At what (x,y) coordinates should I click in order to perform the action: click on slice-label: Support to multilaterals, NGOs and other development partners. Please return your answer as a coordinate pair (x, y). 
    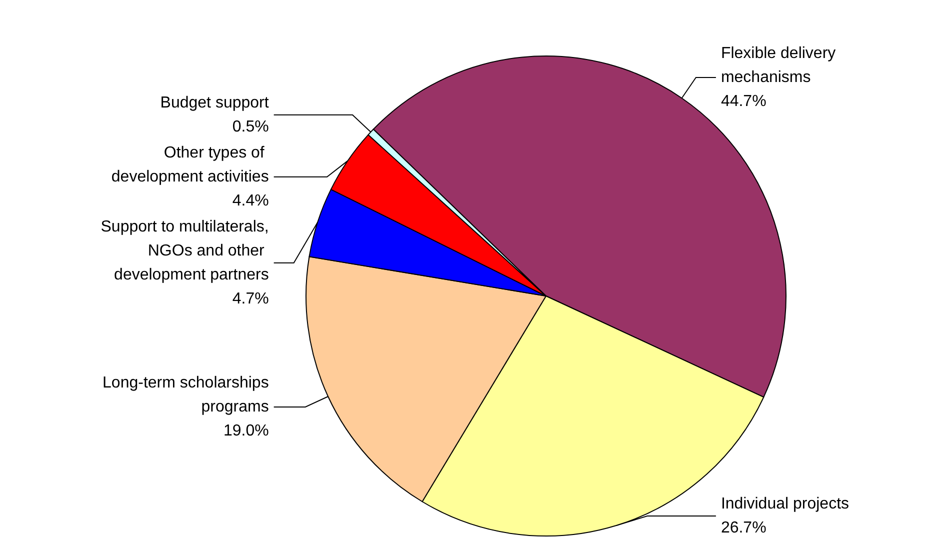
    Looking at the image, I should click on (184, 251).